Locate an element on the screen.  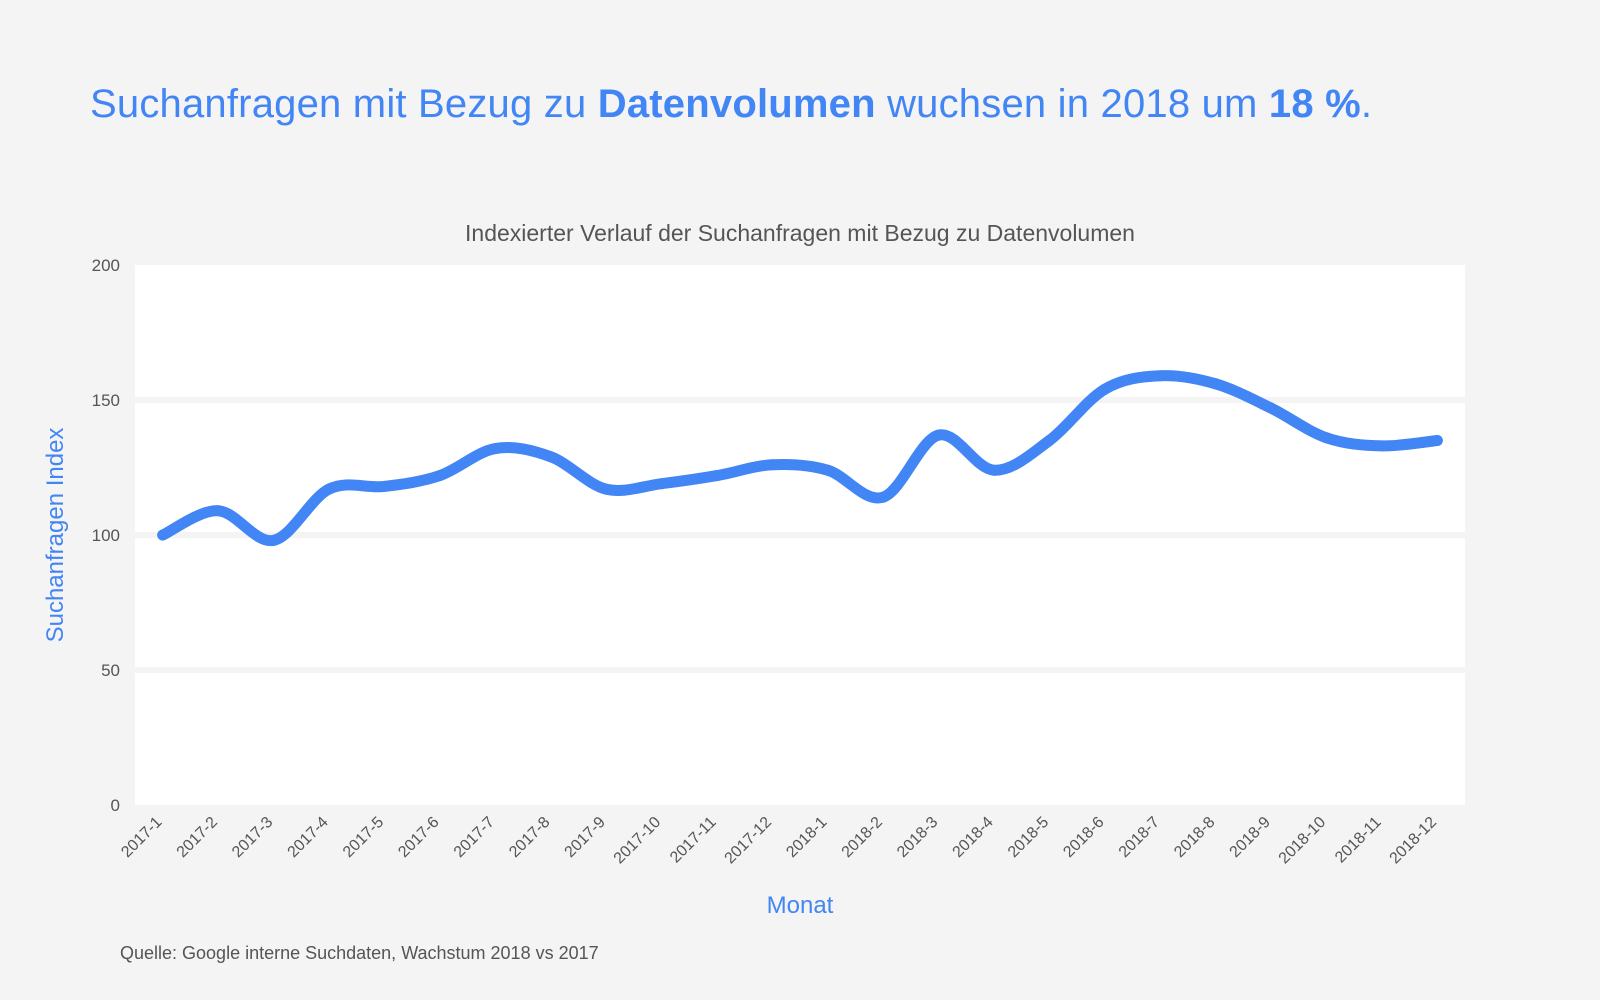
x-tick-label: 2018-2 is located at coordinates (862, 837).